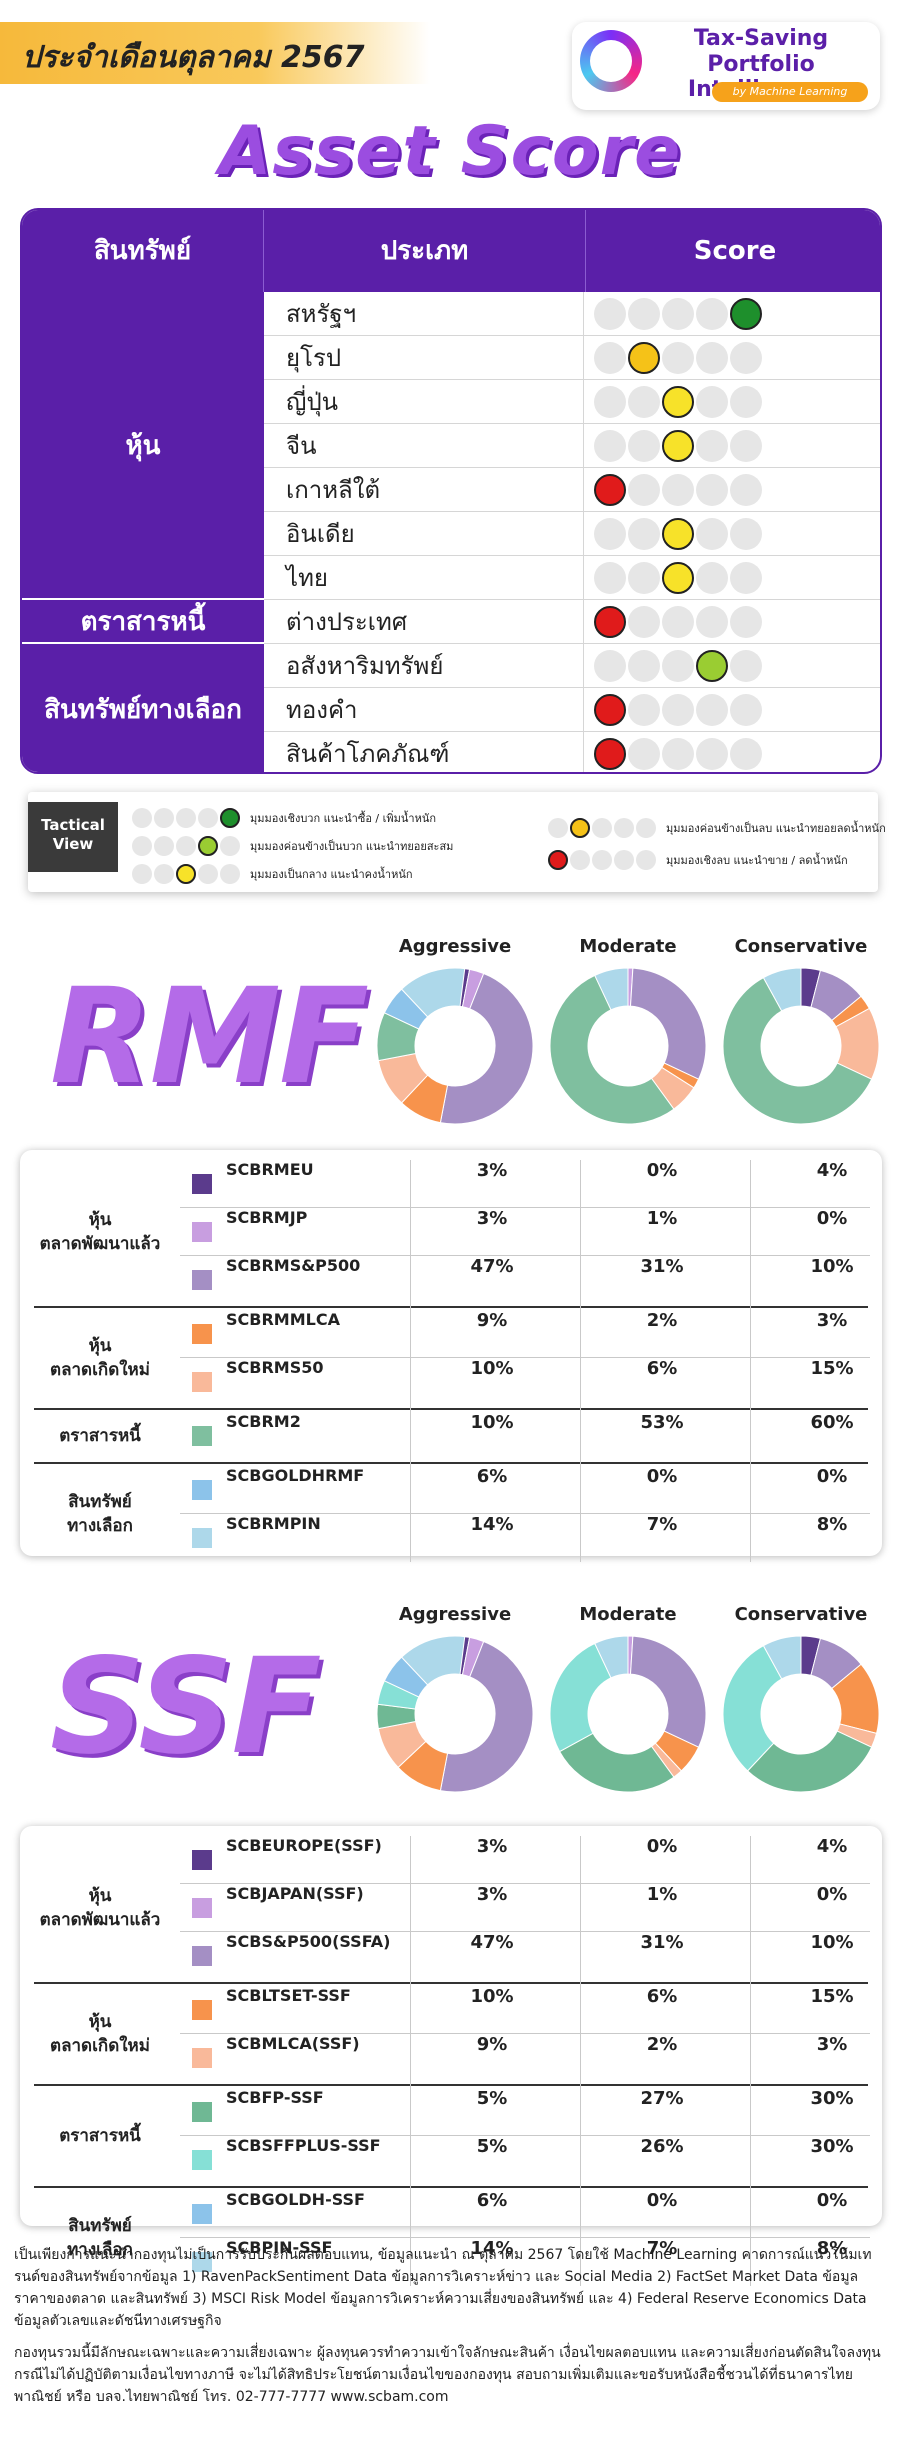 This screenshot has height=2442, width=900. Describe the element at coordinates (424, 534) in the screenshot. I see `asset-type: อินเดีย` at that location.